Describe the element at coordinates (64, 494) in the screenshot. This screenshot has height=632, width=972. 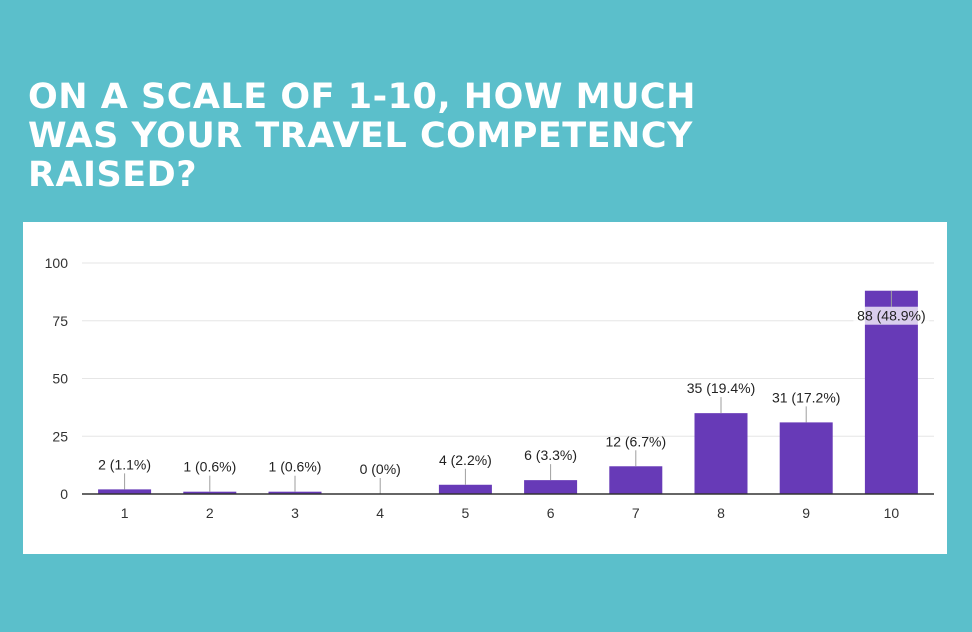
I see `y-tick-label: 0` at that location.